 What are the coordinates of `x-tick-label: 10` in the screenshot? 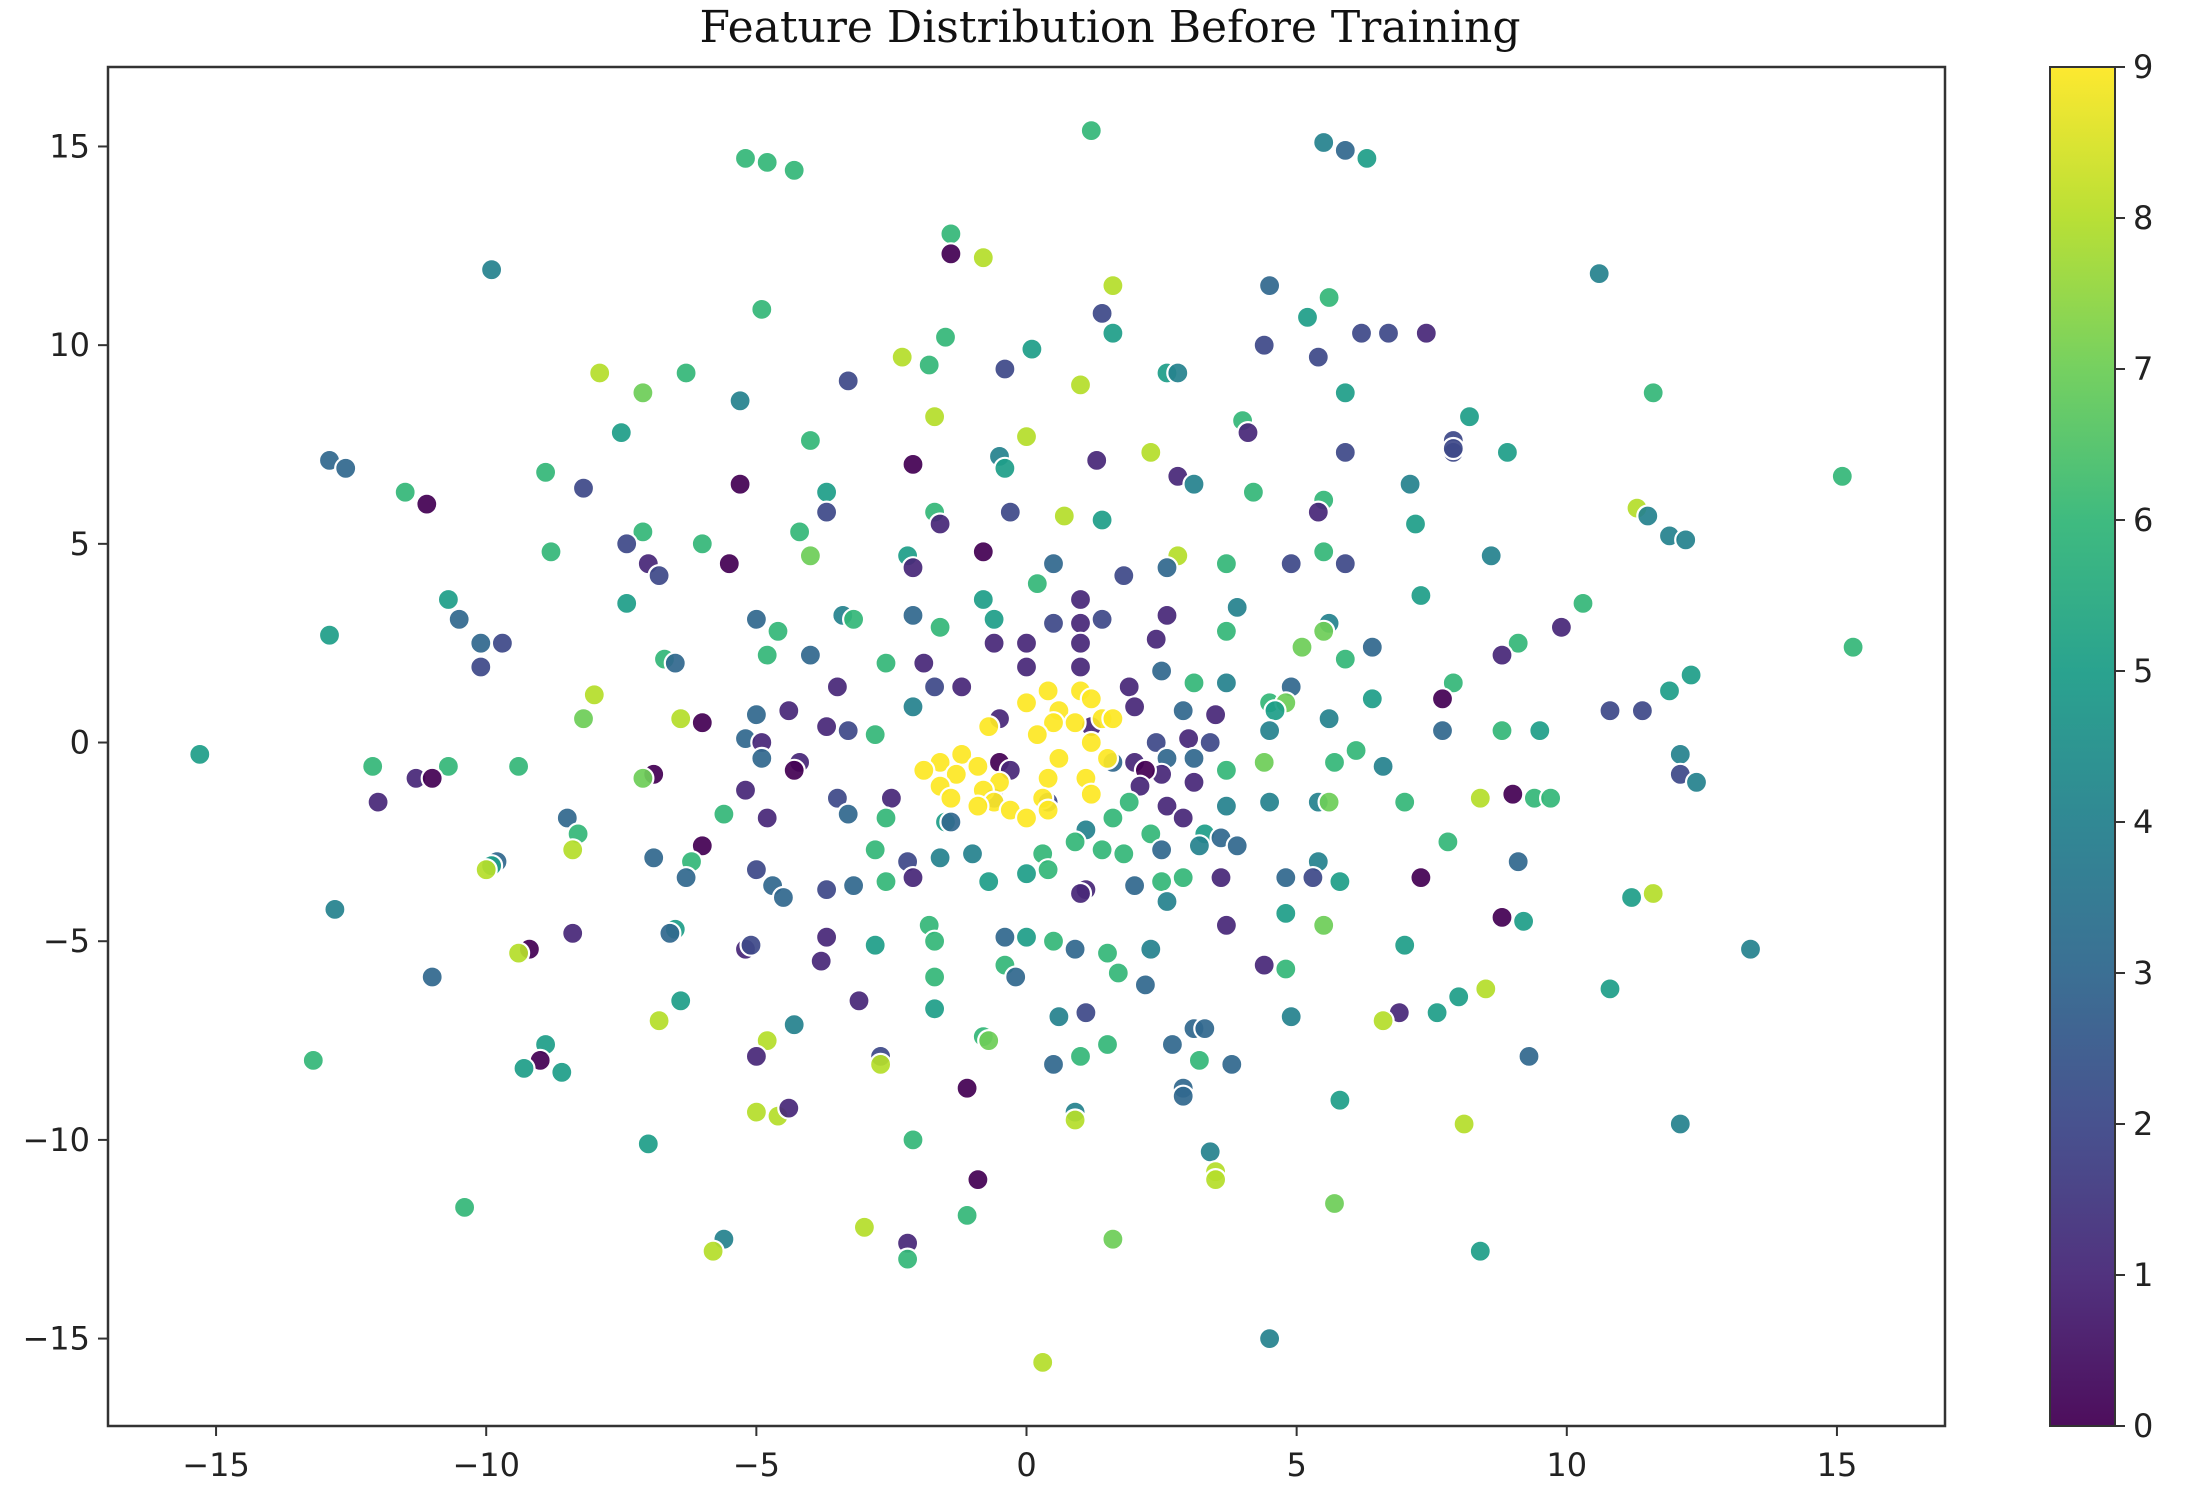 It's located at (1566, 1465).